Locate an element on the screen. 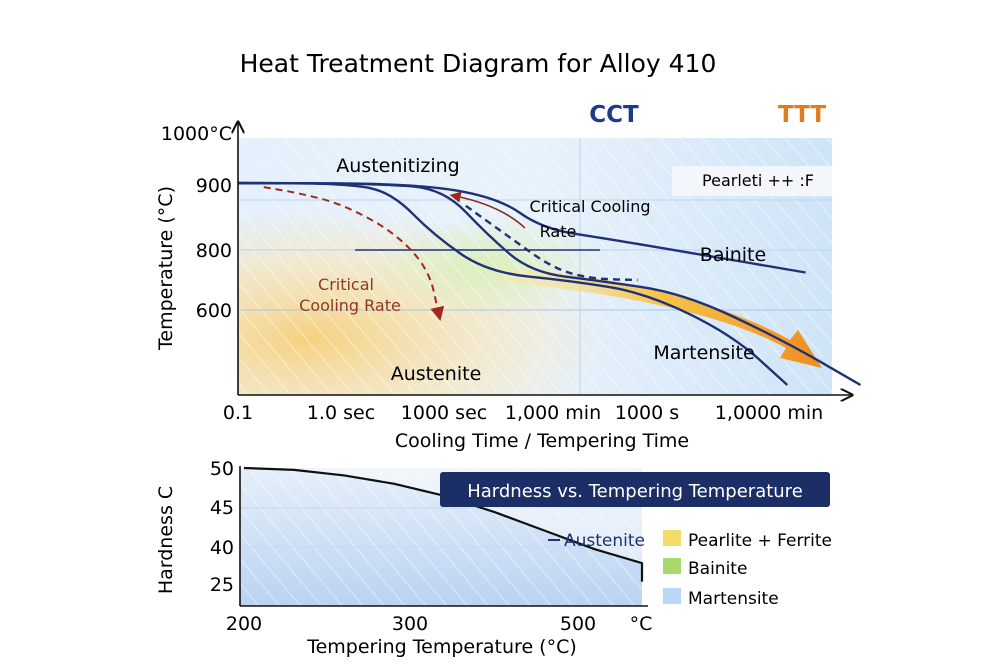 This screenshot has height=666, width=1000. hardness-banner is located at coordinates (635, 489).